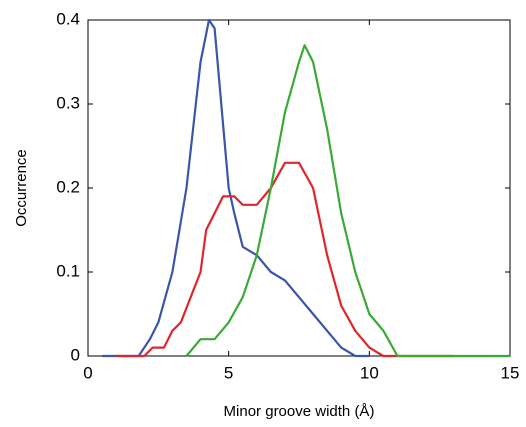 The image size is (526, 427). What do you see at coordinates (228, 372) in the screenshot?
I see `x-tick-label: 5` at bounding box center [228, 372].